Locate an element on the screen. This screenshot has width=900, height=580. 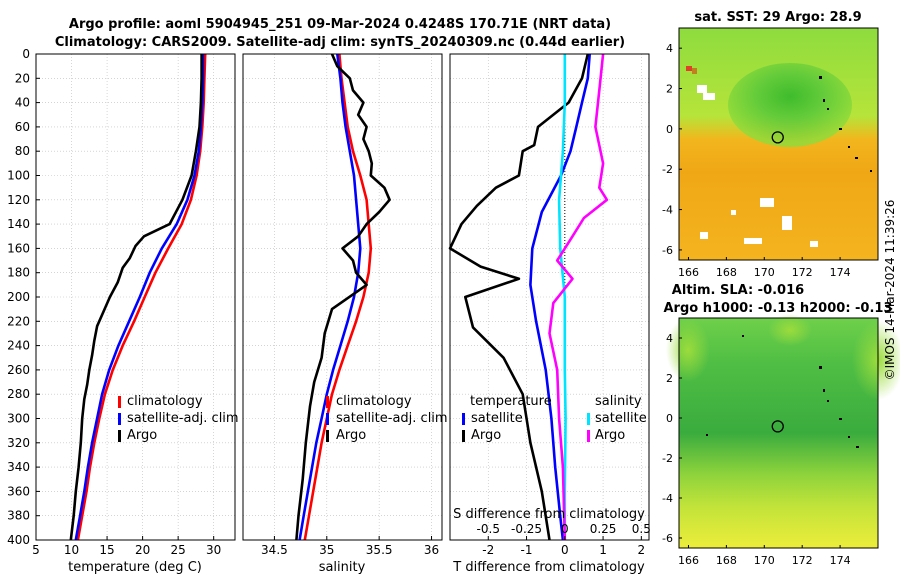
x-tick-label: 2 is located at coordinates (642, 550).